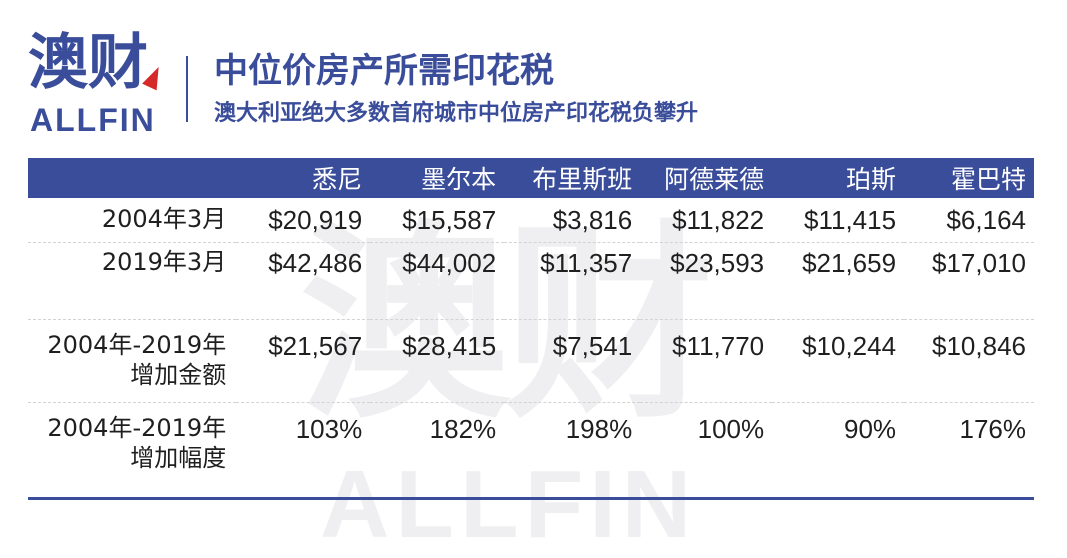 The width and height of the screenshot is (1067, 558). I want to click on header-divider, so click(187, 89).